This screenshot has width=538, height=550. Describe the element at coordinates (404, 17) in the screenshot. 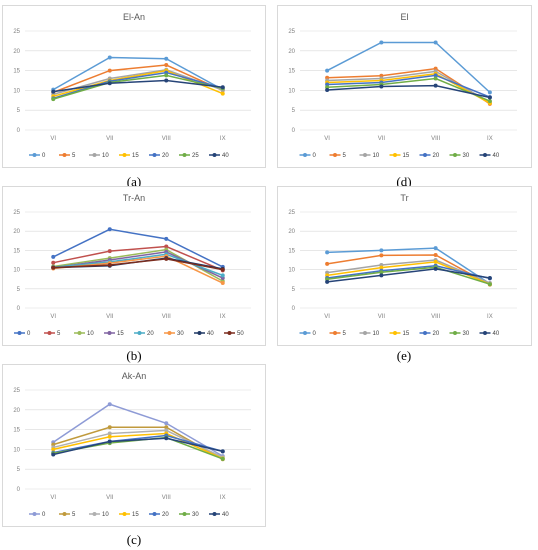

I see `chart-title: El` at that location.